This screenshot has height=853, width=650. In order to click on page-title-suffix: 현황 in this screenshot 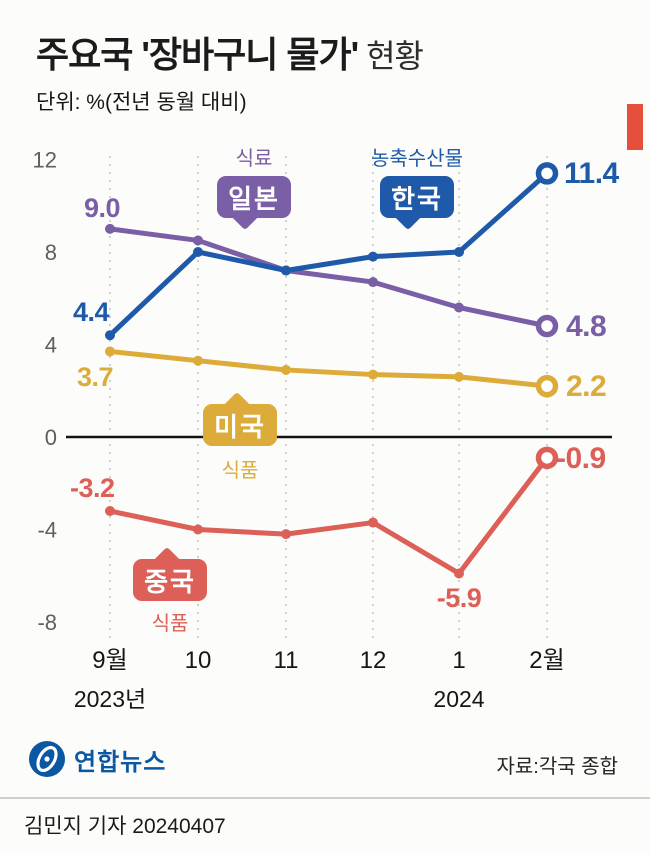, I will do `click(391, 56)`.